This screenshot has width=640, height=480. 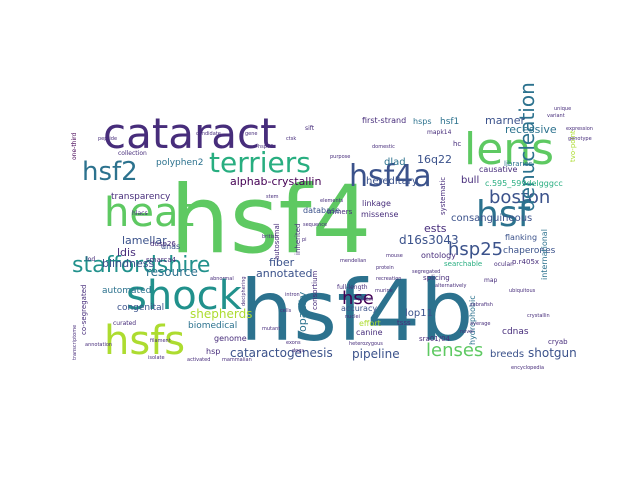 What do you see at coordinates (385, 268) in the screenshot?
I see `word-protein: protein` at bounding box center [385, 268].